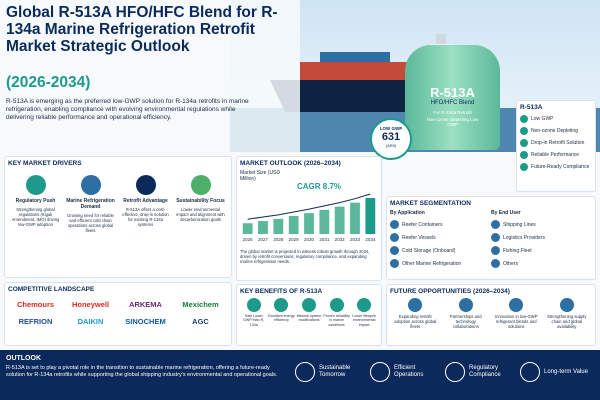 The image size is (600, 400). What do you see at coordinates (485, 371) in the screenshot?
I see `outlook-text: Regulatory Compliance` at bounding box center [485, 371].